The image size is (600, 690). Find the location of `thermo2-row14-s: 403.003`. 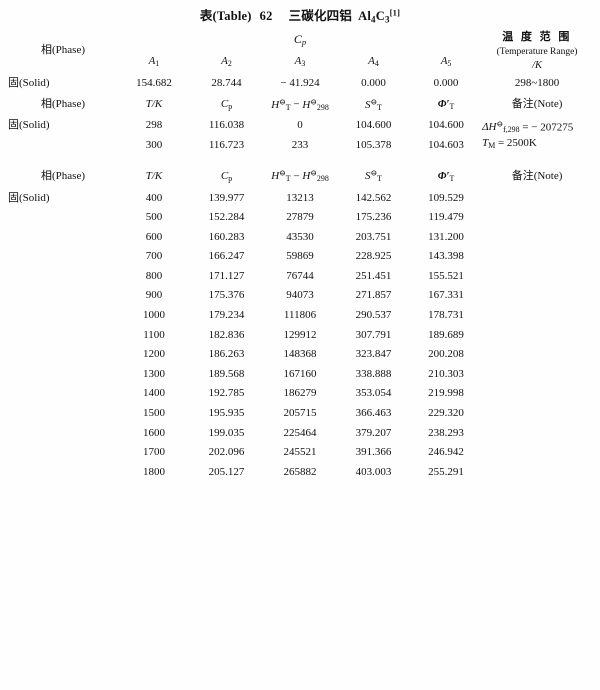

thermo2-row14-s: 403.003 is located at coordinates (373, 471).